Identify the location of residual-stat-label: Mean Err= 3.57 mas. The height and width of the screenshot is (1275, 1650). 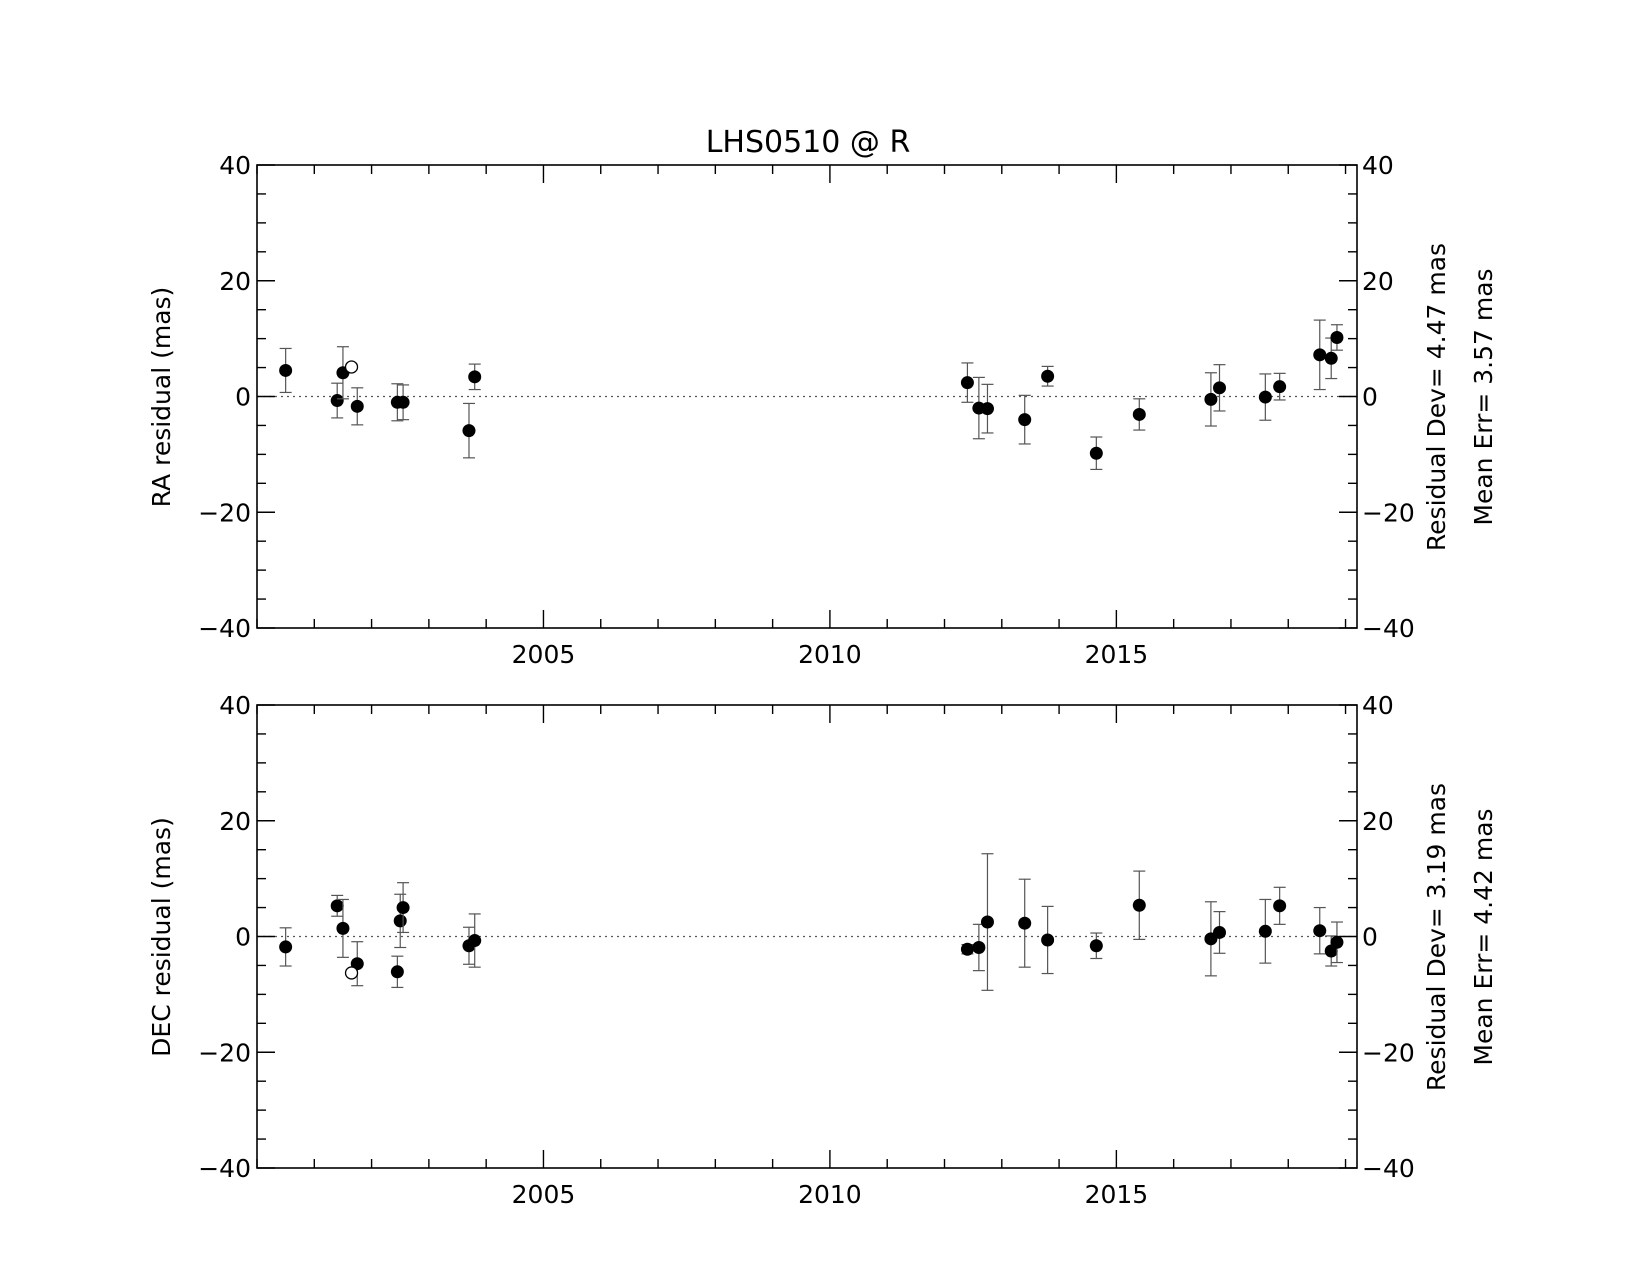
(1483, 396).